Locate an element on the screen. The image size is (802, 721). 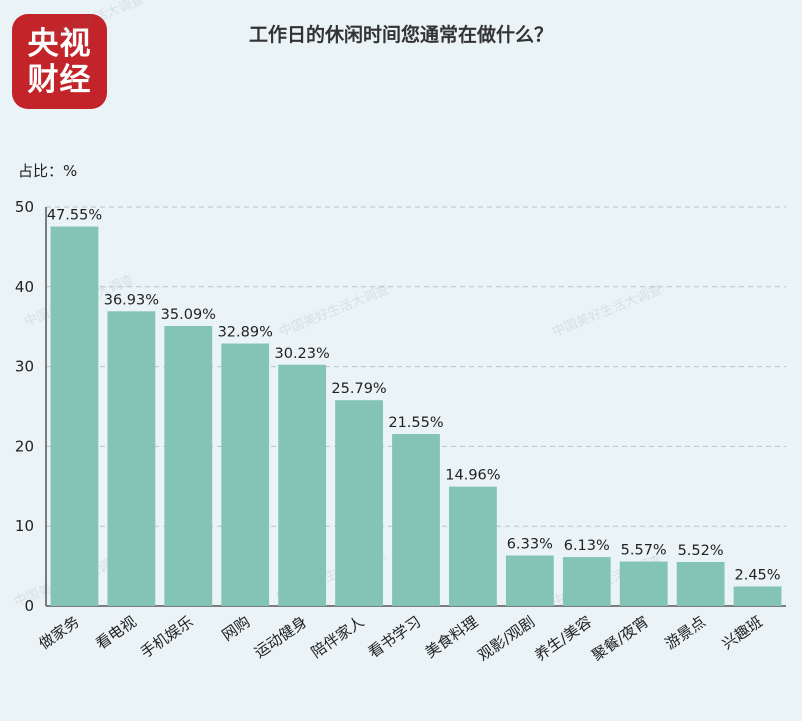
data-label-11: 5.57% is located at coordinates (644, 551).